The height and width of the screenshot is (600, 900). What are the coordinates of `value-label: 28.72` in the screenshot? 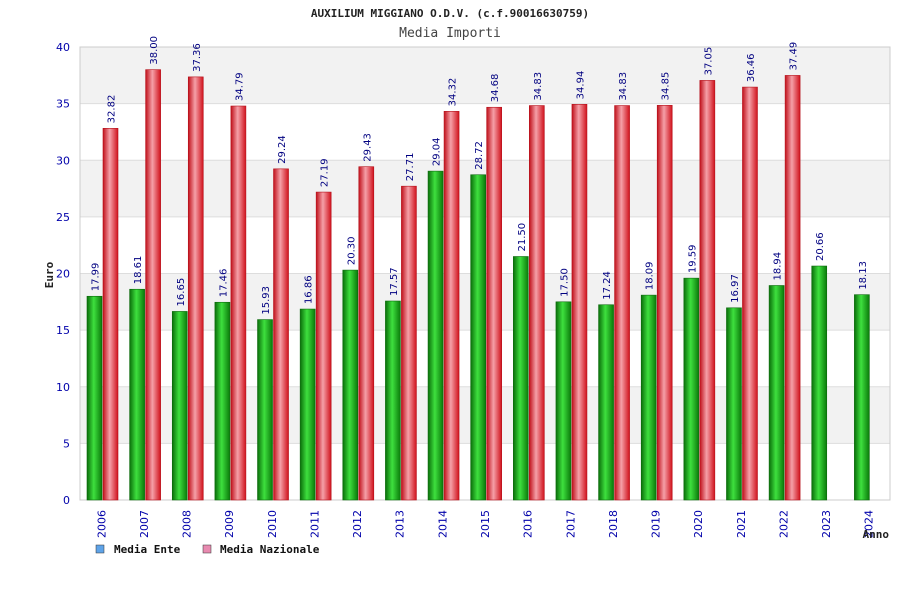 It's located at (479, 155).